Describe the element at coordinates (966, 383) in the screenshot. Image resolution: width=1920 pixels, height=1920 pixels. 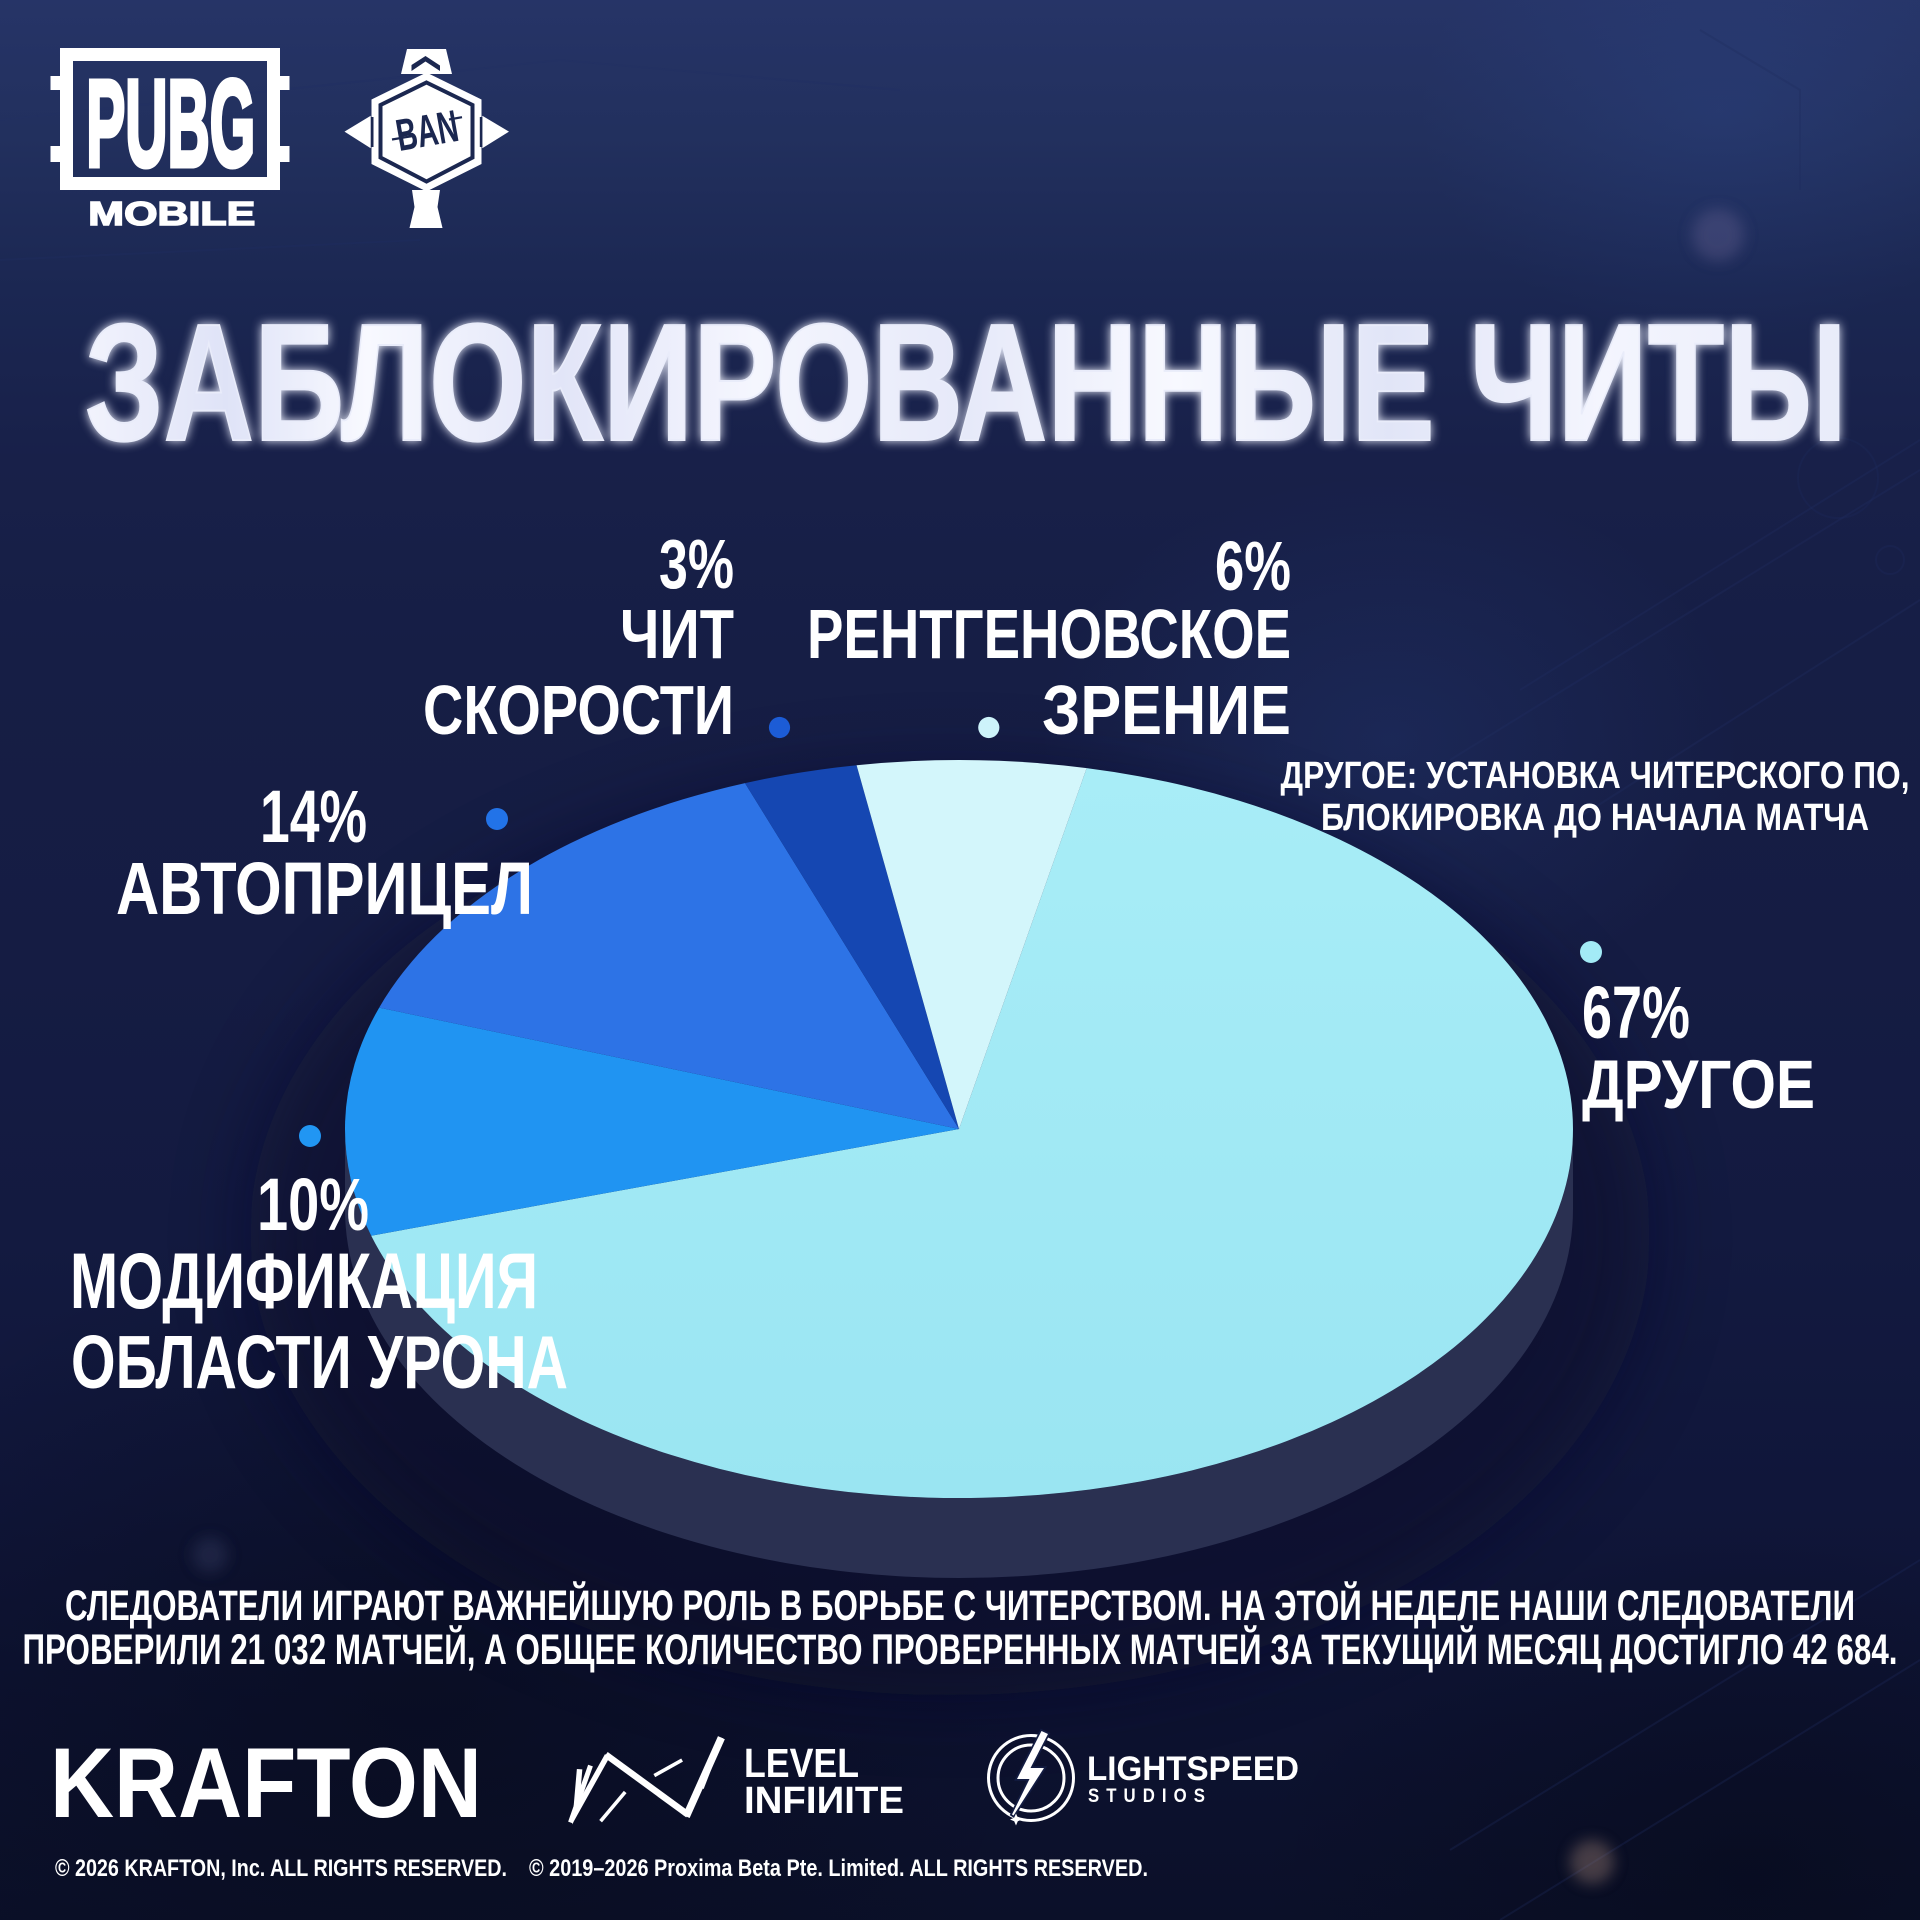
I see `svg-text: ЗАБЛОКИРОВАННЫЕ ЧИТЫ` at that location.